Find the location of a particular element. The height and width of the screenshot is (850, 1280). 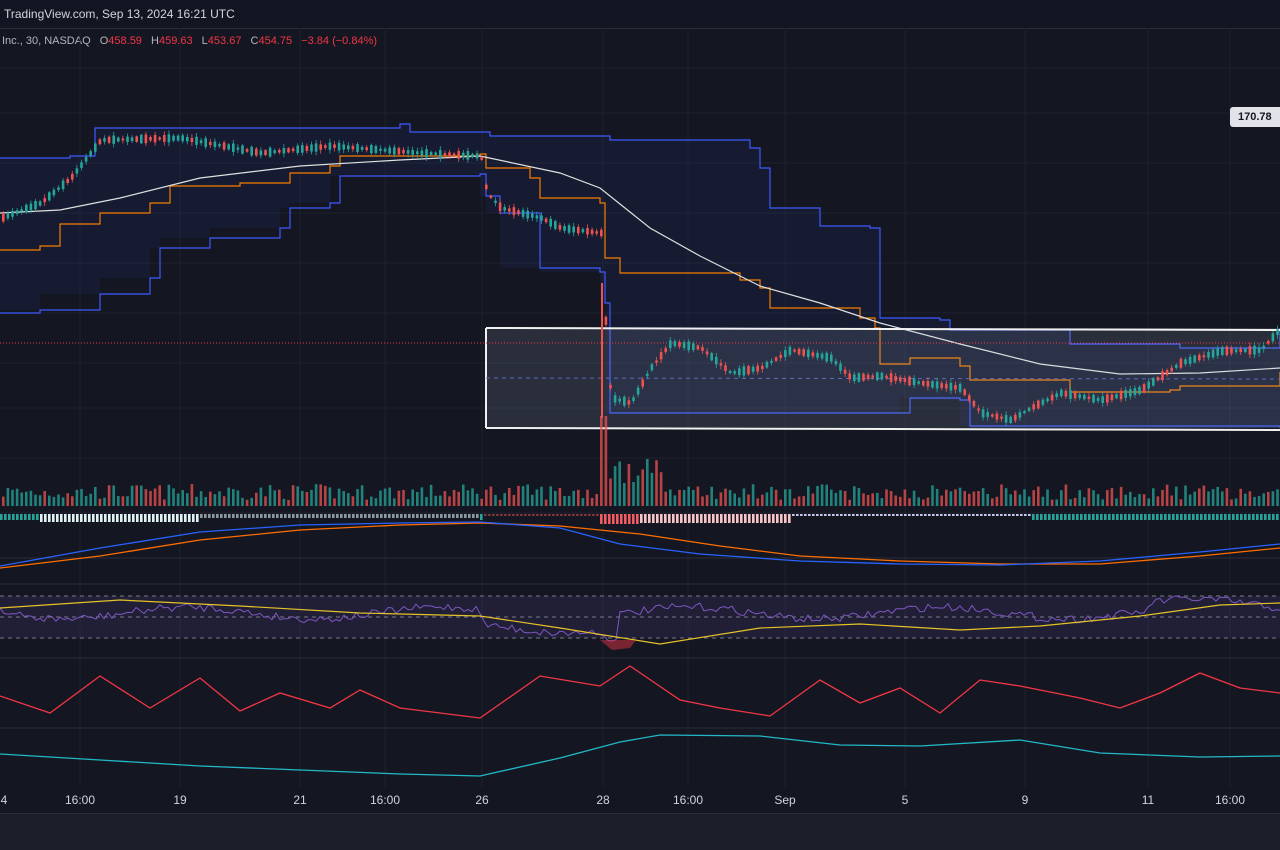

signal-line is located at coordinates (640, 545).